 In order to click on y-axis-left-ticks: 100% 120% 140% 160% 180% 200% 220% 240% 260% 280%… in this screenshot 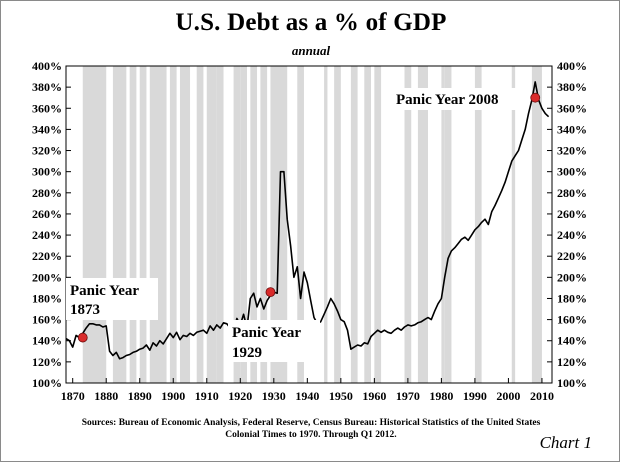, I will do `click(51, 224)`.